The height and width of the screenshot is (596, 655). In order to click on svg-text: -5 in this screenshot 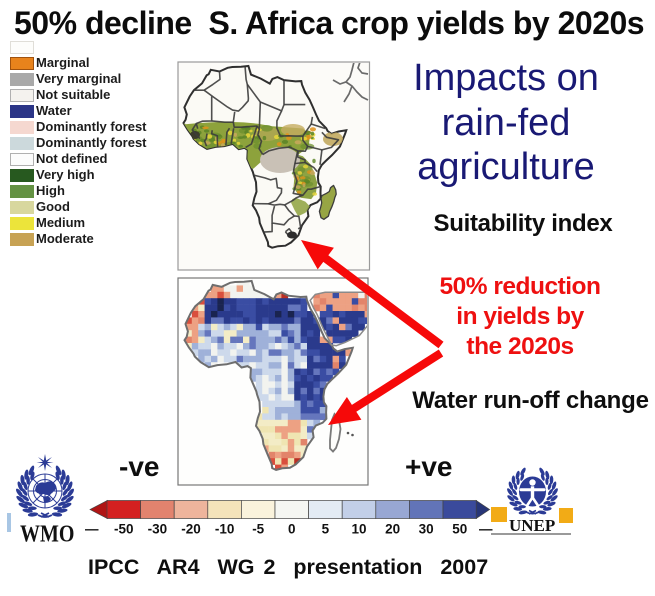, I will do `click(258, 529)`.